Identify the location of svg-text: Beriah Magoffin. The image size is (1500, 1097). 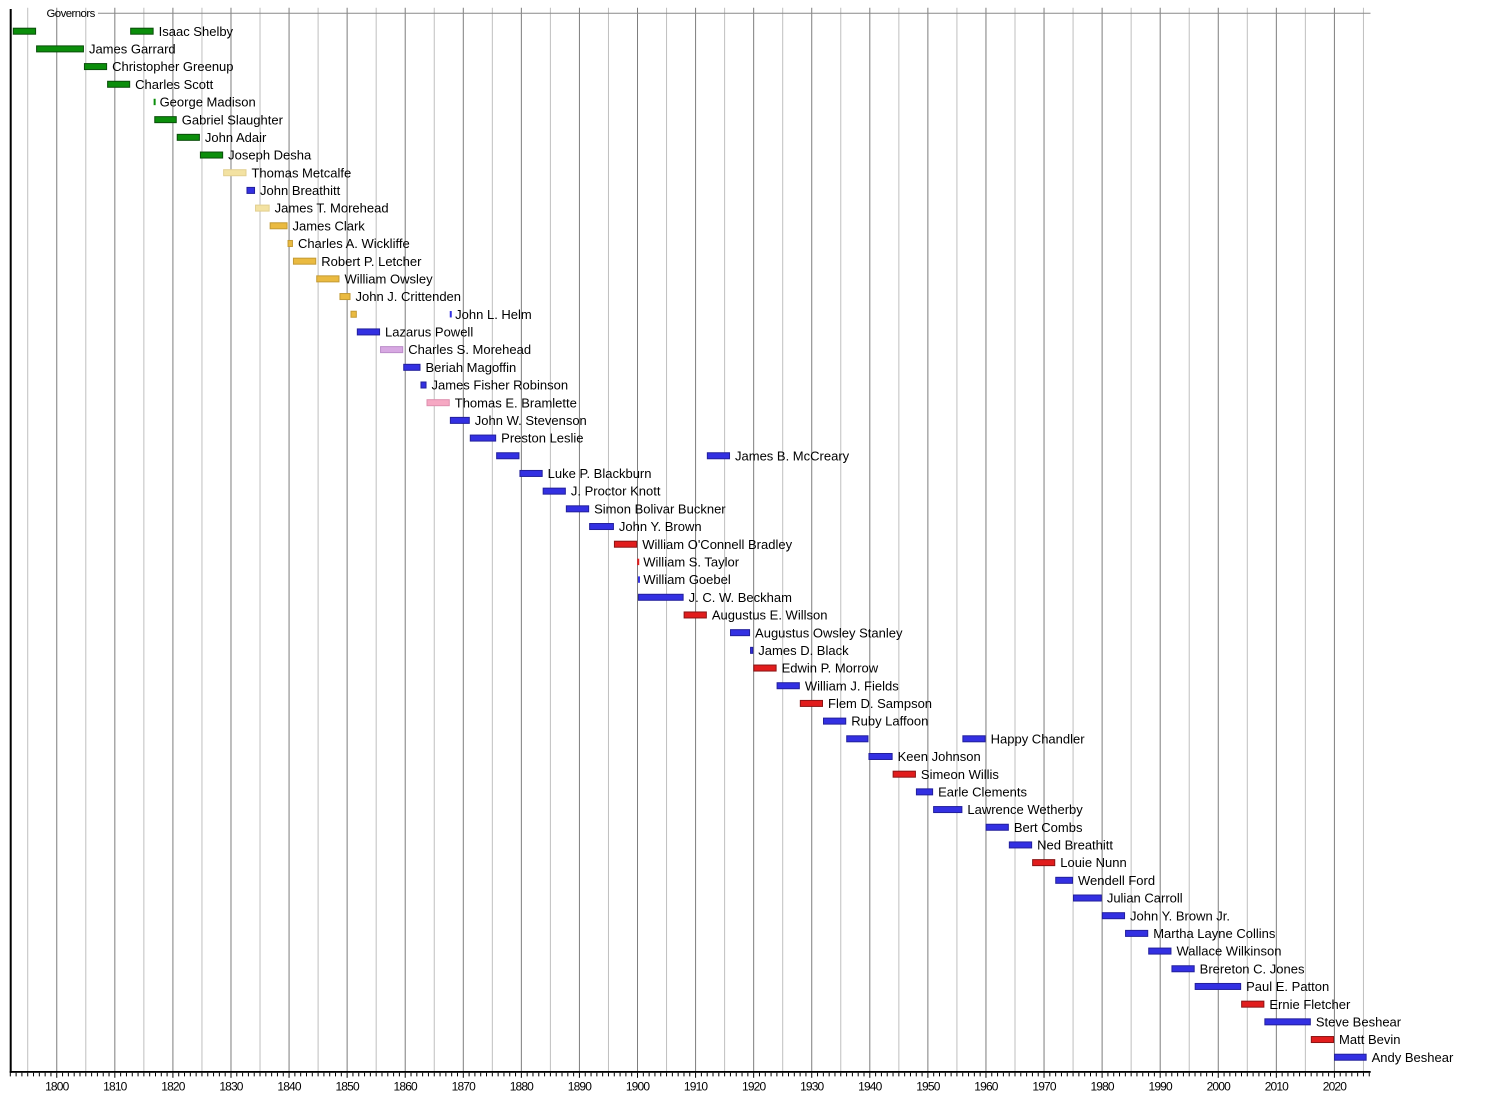
(470, 367).